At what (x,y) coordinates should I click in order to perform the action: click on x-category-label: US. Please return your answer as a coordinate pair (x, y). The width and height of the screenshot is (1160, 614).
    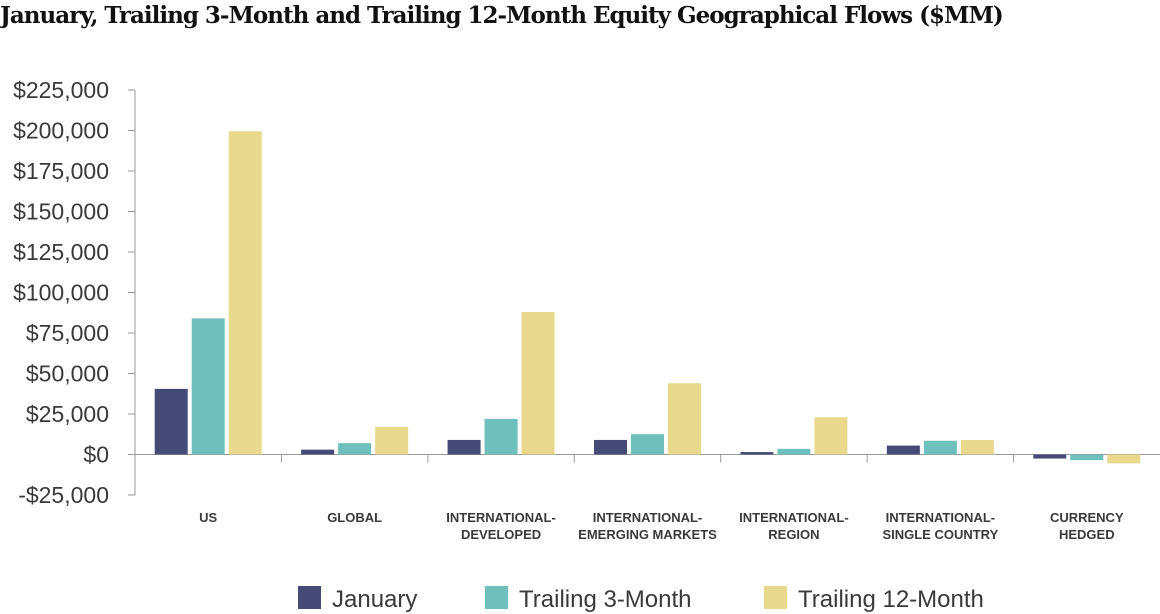
    Looking at the image, I should click on (208, 517).